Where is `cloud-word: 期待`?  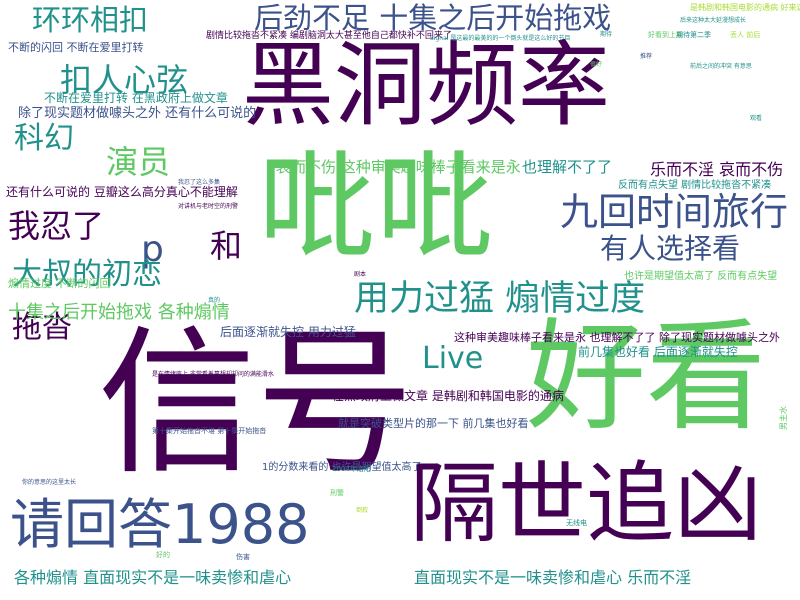 cloud-word: 期待 is located at coordinates (606, 34).